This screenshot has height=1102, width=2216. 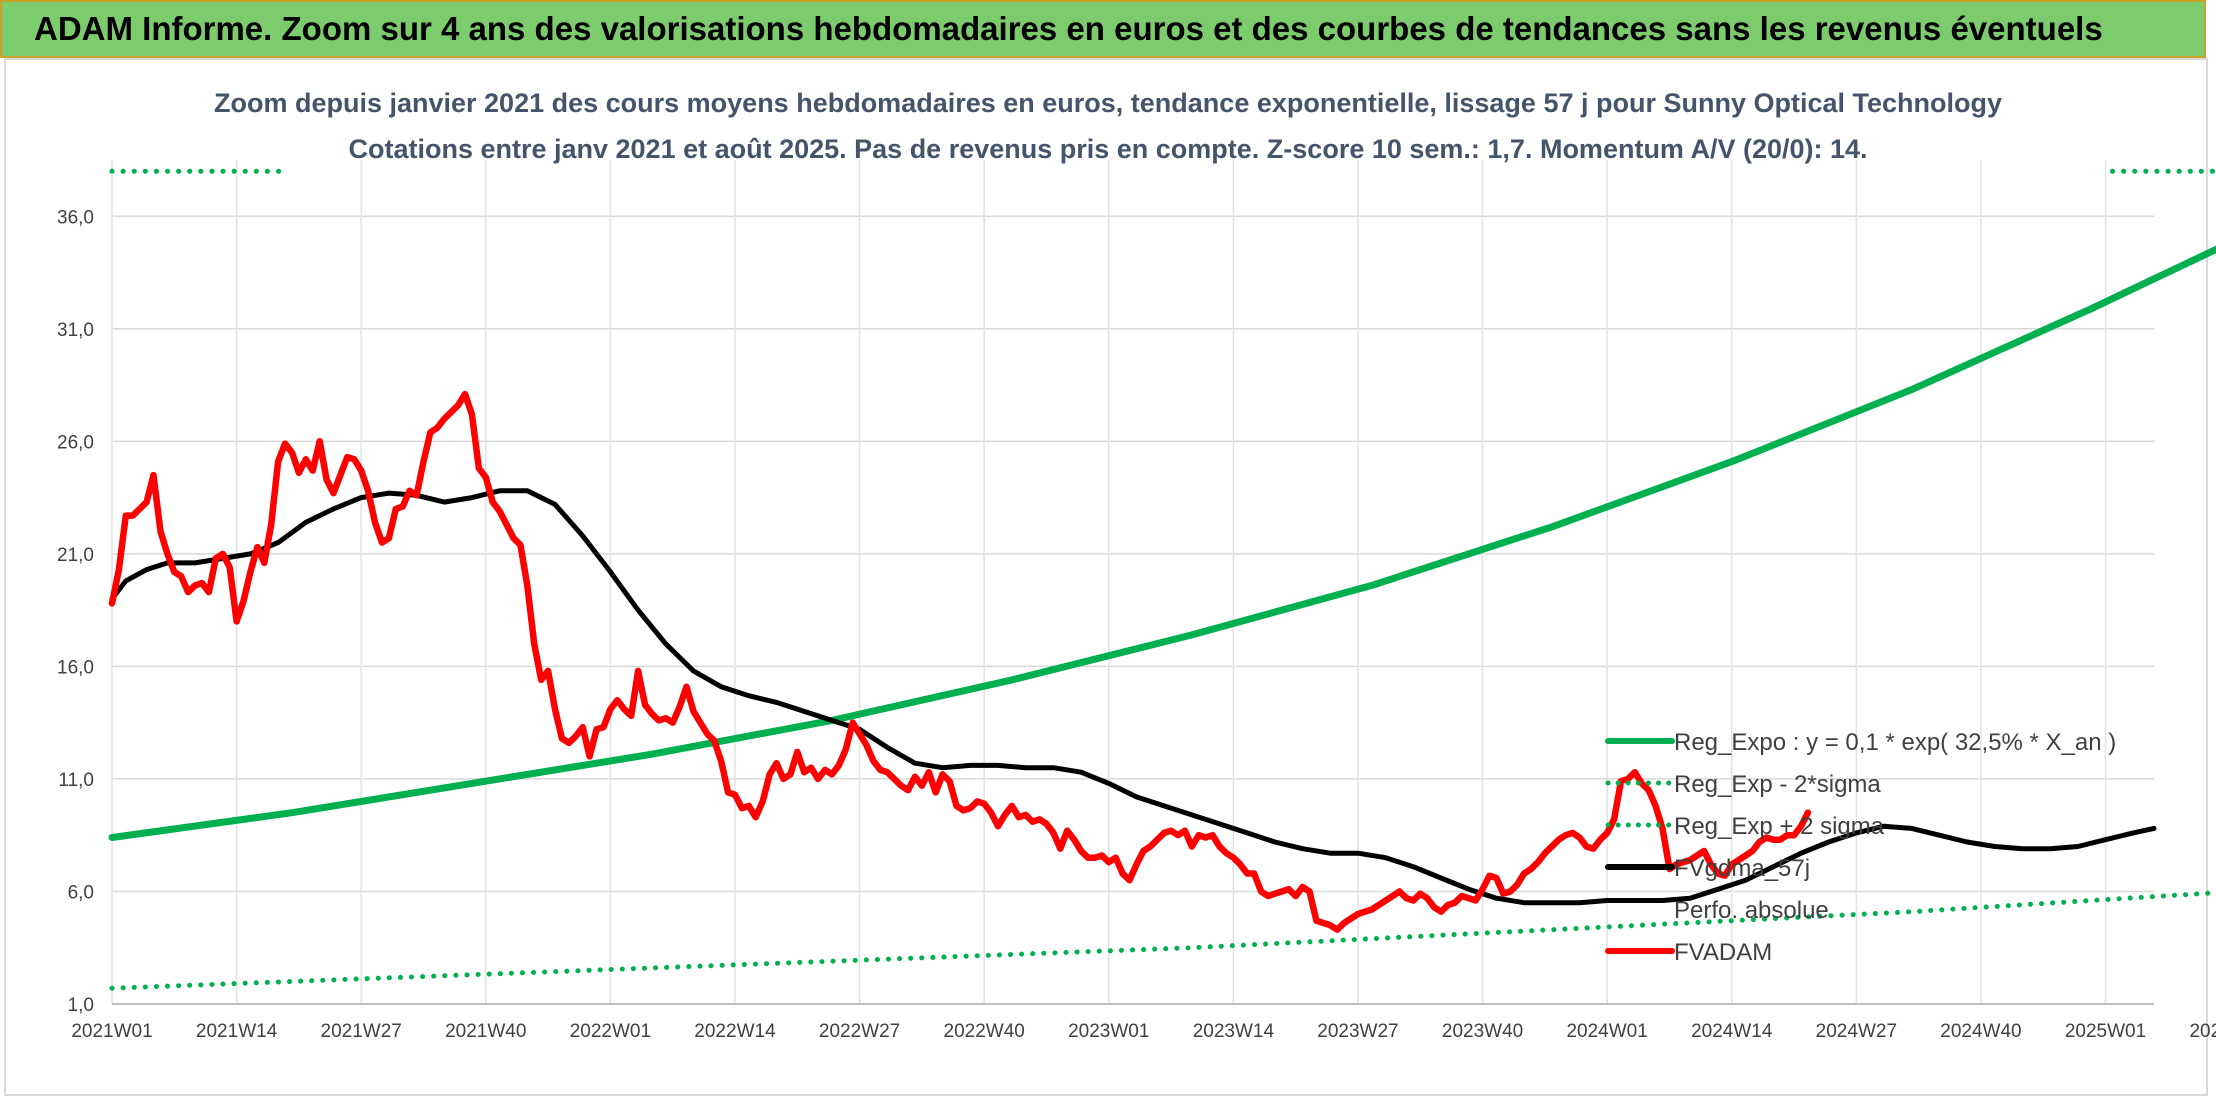 I want to click on x-tick-label: 2021W01, so click(x=111, y=1031).